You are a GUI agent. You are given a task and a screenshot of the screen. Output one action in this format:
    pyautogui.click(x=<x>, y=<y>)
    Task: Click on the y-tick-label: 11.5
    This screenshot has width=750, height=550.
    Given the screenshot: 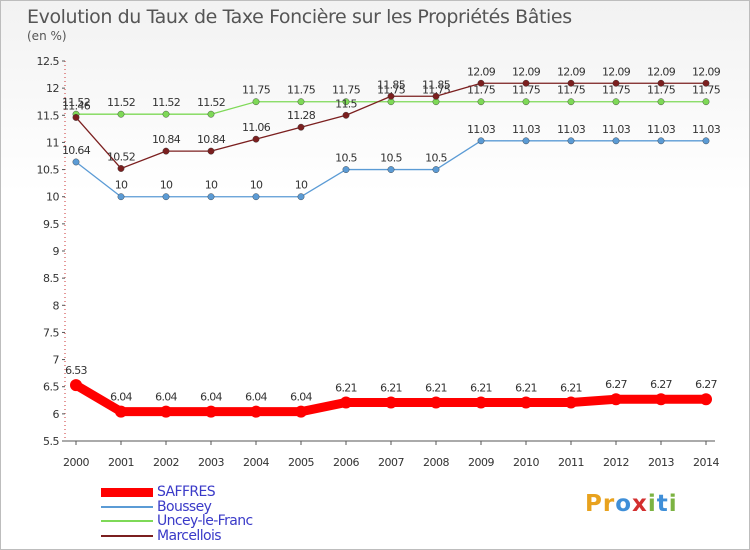 What is the action you would take?
    pyautogui.click(x=48, y=115)
    